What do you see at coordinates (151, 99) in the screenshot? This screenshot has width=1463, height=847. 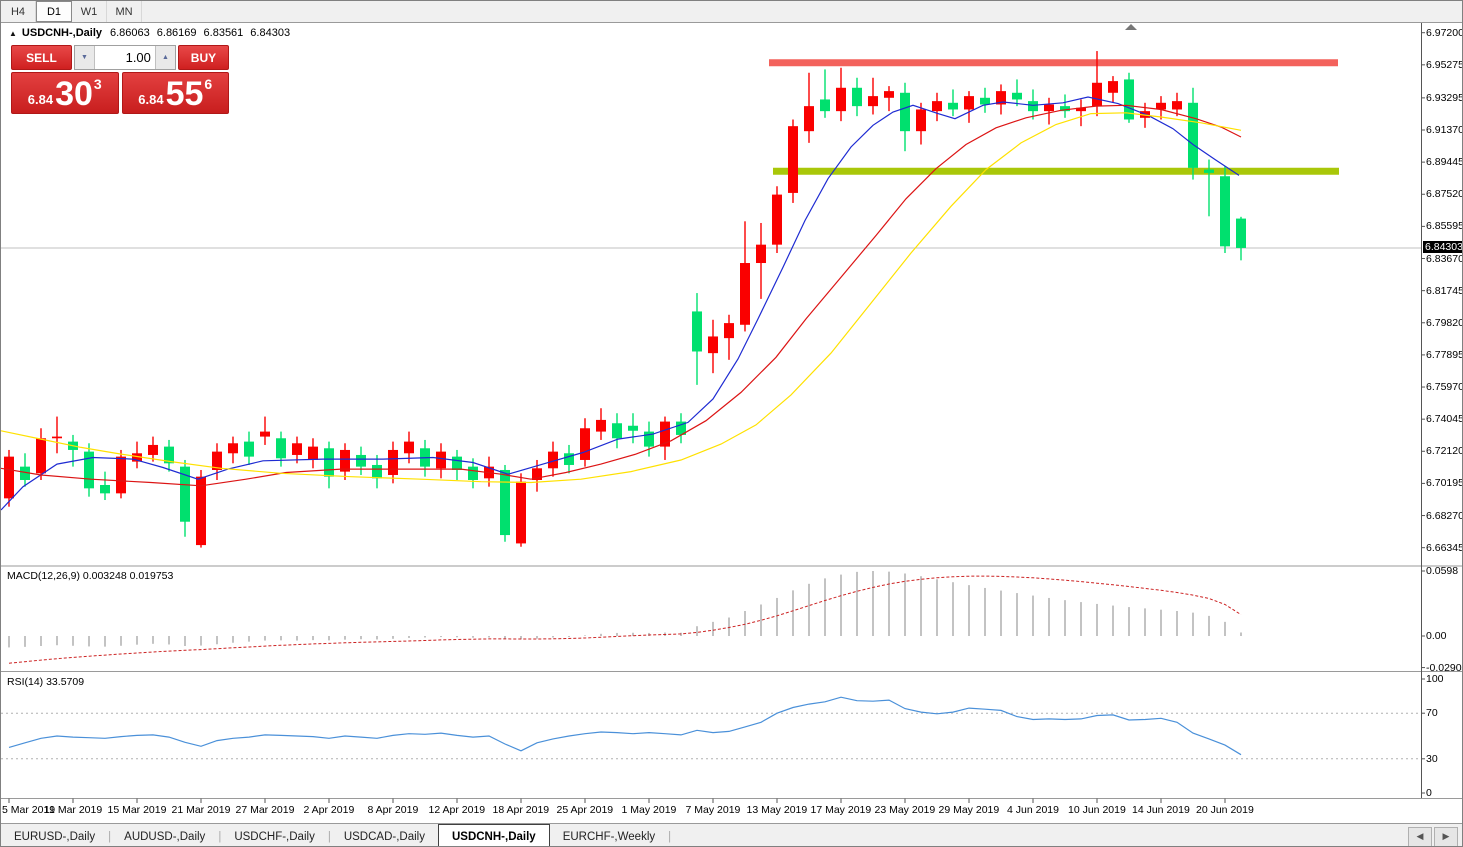 I see `buy-price-prefix: 6.84` at bounding box center [151, 99].